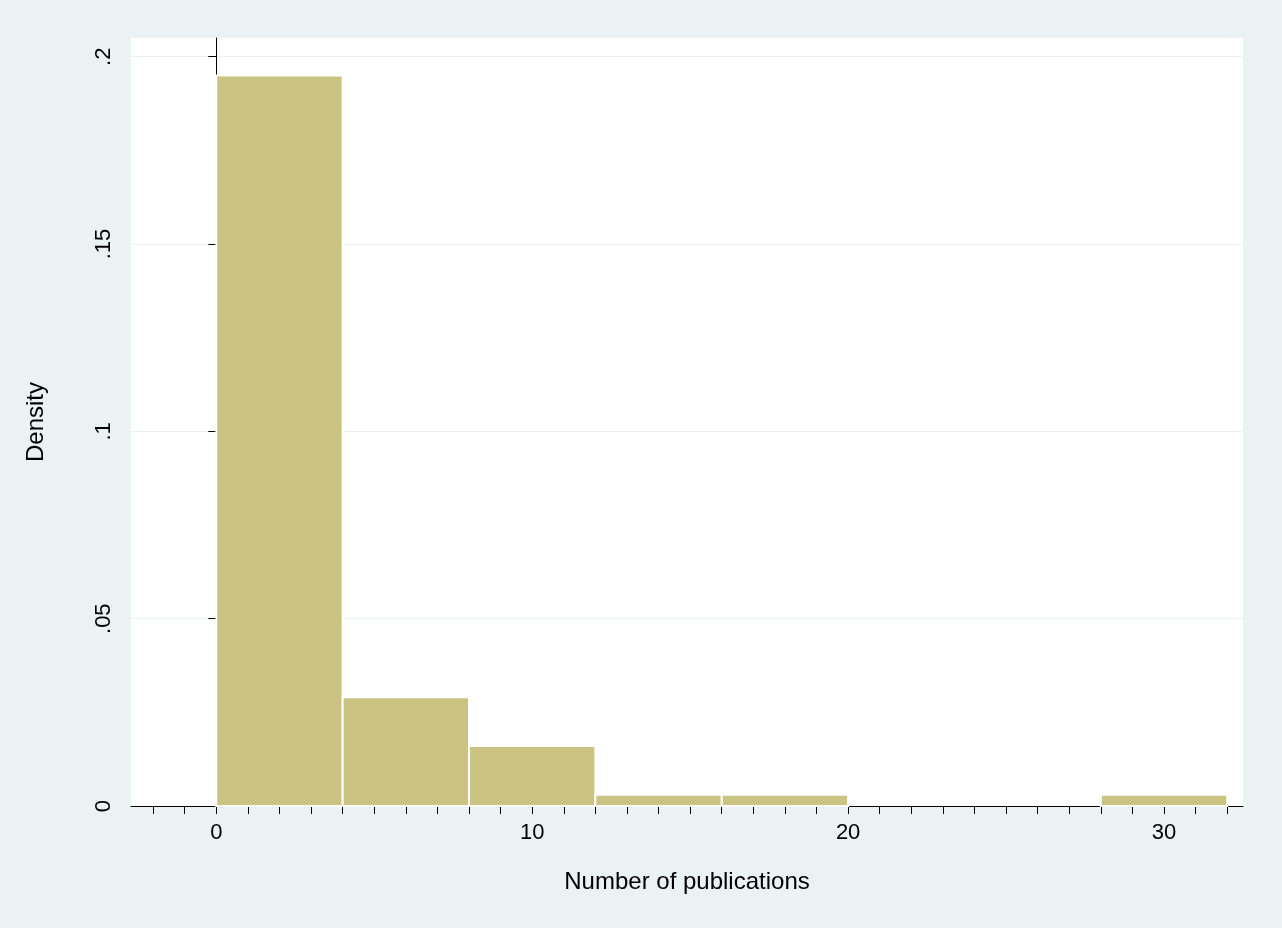 This screenshot has height=928, width=1282. What do you see at coordinates (687, 880) in the screenshot?
I see `x-axis-title: Number of publications` at bounding box center [687, 880].